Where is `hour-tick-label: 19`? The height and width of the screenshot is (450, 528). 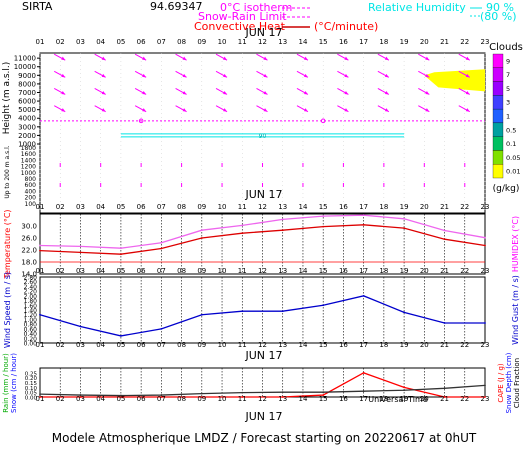 hour-tick-label: 19 is located at coordinates (404, 345).